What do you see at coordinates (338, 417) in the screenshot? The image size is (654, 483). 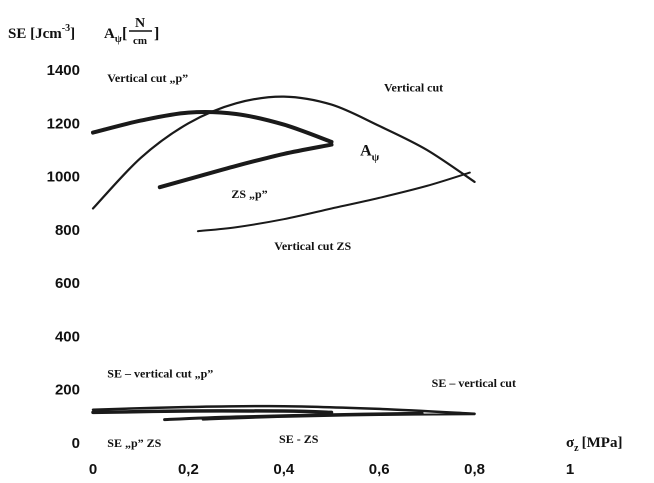 I see `series-line-se-zs` at bounding box center [338, 417].